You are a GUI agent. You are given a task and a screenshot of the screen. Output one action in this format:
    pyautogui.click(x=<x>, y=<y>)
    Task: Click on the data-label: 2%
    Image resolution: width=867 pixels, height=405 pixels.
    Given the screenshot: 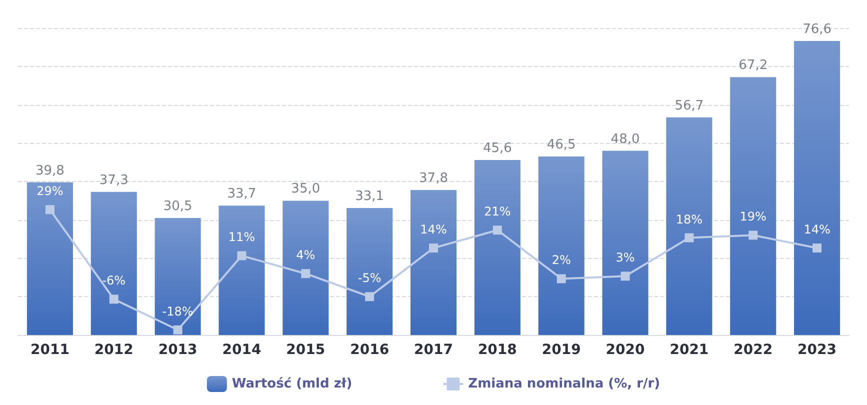 What is the action you would take?
    pyautogui.click(x=561, y=260)
    